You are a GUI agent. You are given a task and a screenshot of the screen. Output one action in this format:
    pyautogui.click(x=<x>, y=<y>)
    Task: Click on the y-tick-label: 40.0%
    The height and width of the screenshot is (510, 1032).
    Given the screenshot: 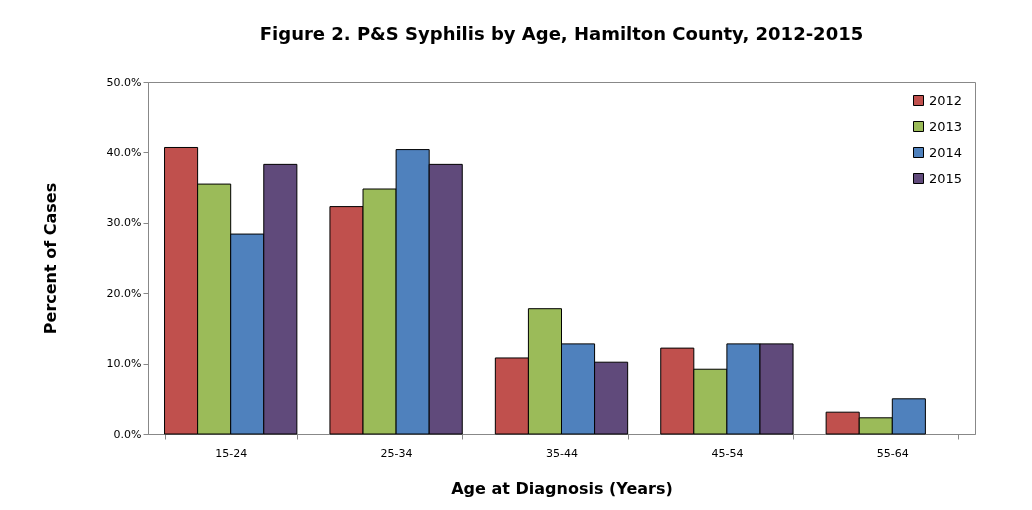 What is the action you would take?
    pyautogui.click(x=124, y=152)
    